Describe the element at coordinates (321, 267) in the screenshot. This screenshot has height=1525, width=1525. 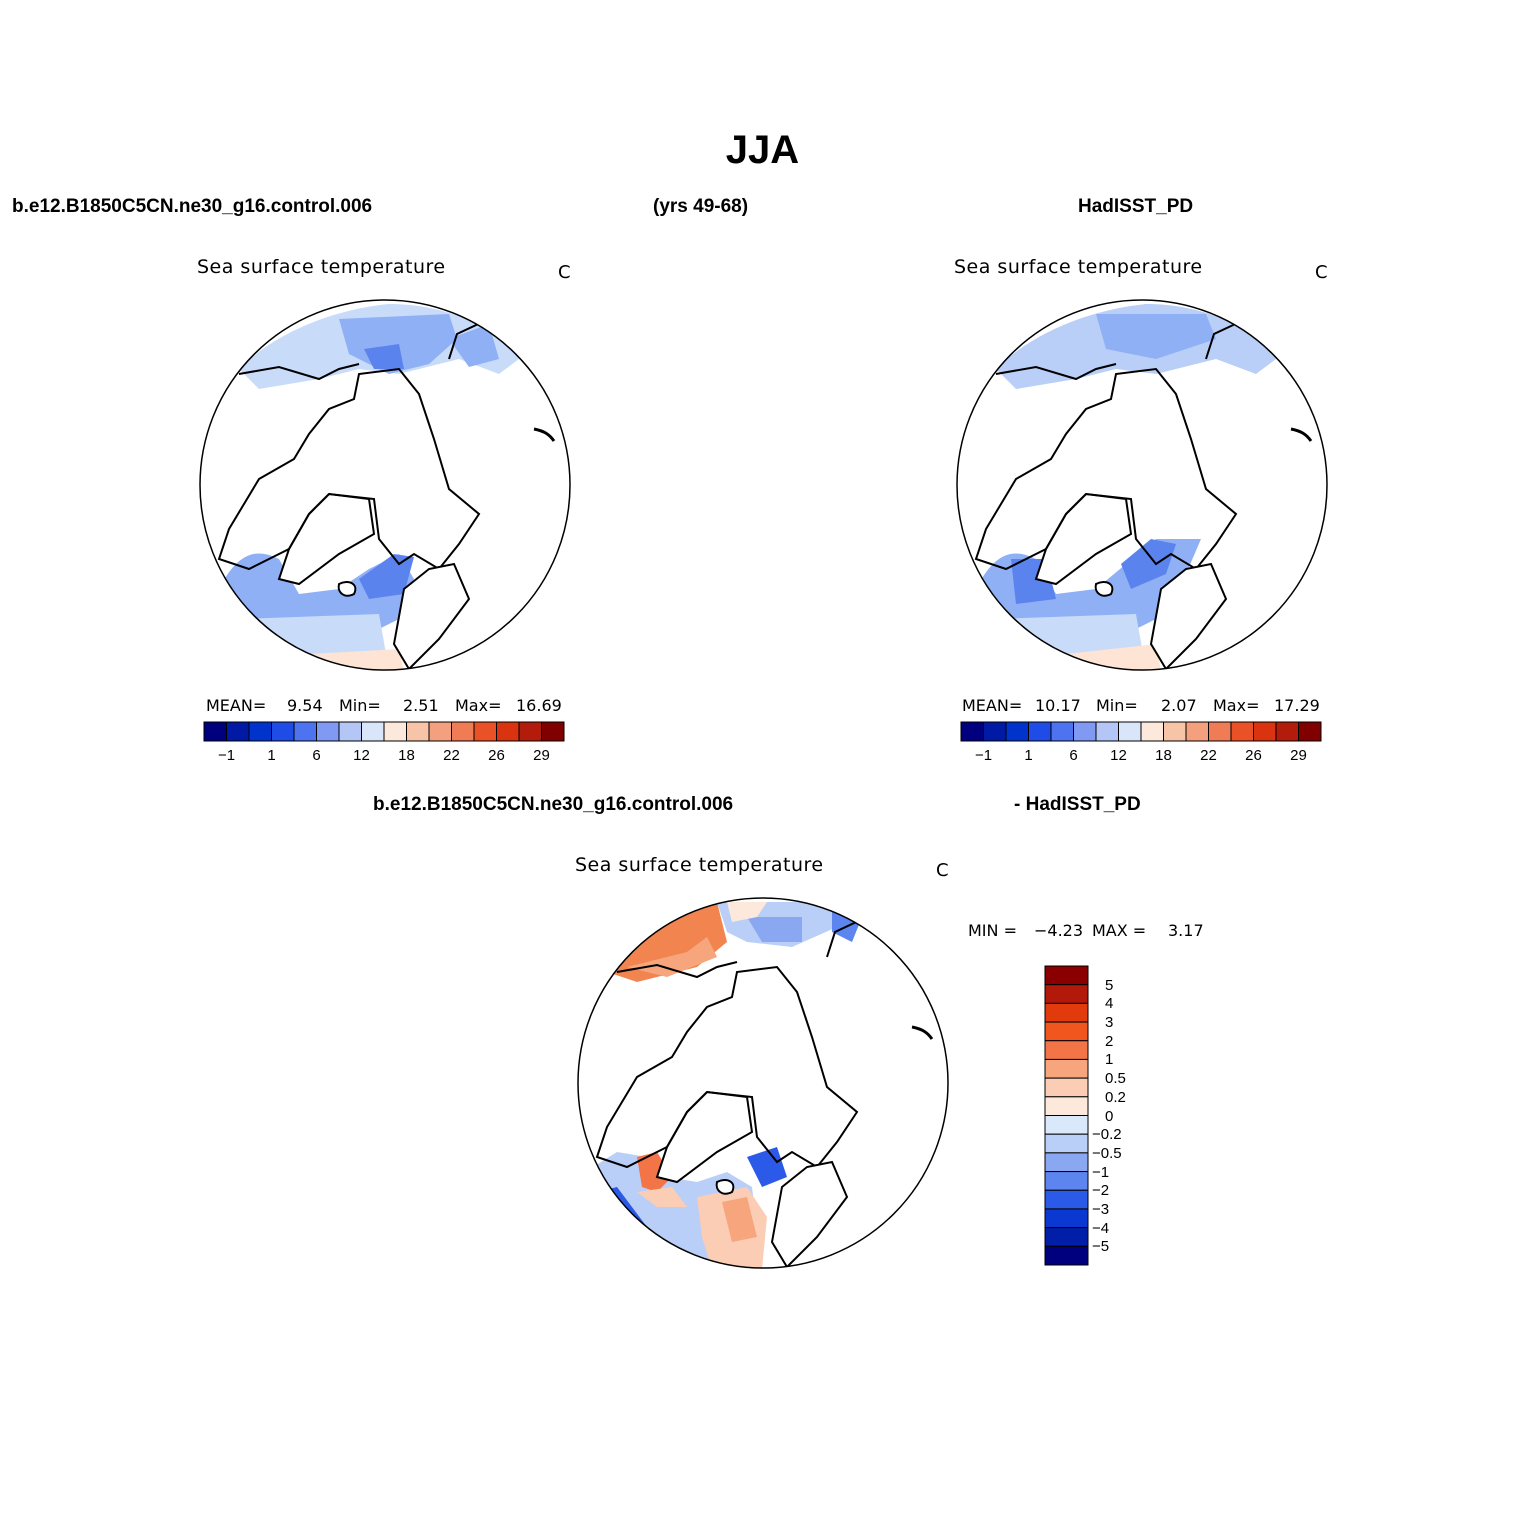
I see `model-panel-title: Sea surface temperature` at that location.